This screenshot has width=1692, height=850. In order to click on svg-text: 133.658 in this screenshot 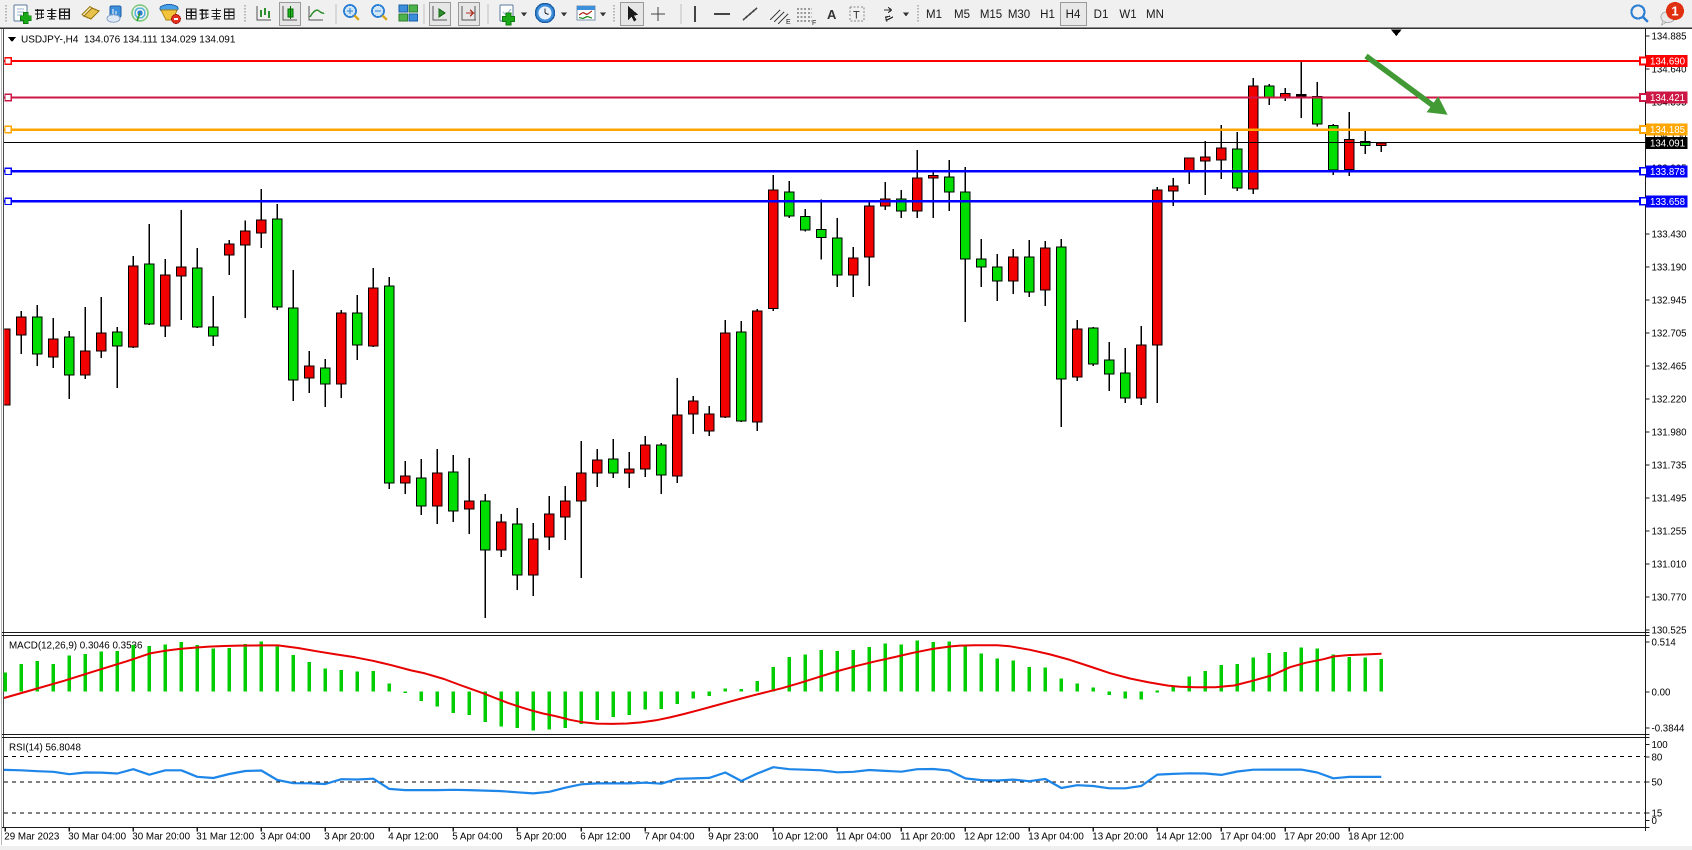, I will do `click(1667, 202)`.